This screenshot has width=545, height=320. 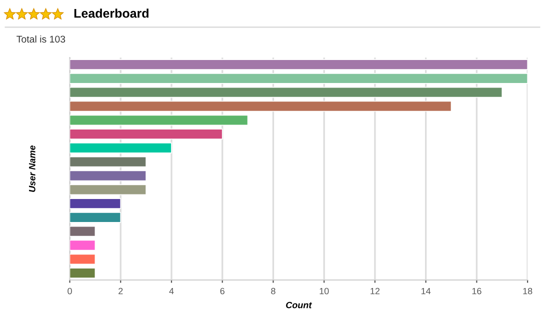 What do you see at coordinates (299, 305) in the screenshot?
I see `x-axis-title: Count` at bounding box center [299, 305].